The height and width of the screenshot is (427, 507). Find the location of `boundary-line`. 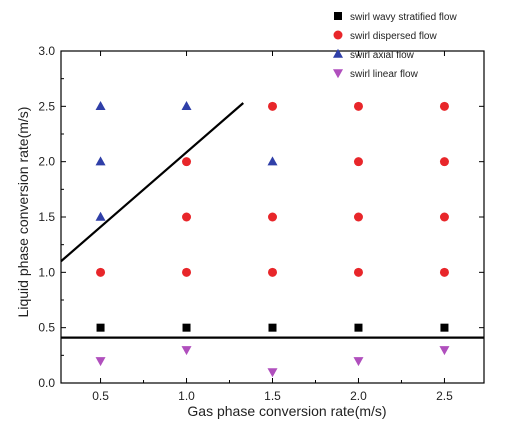

boundary-line is located at coordinates (152, 182).